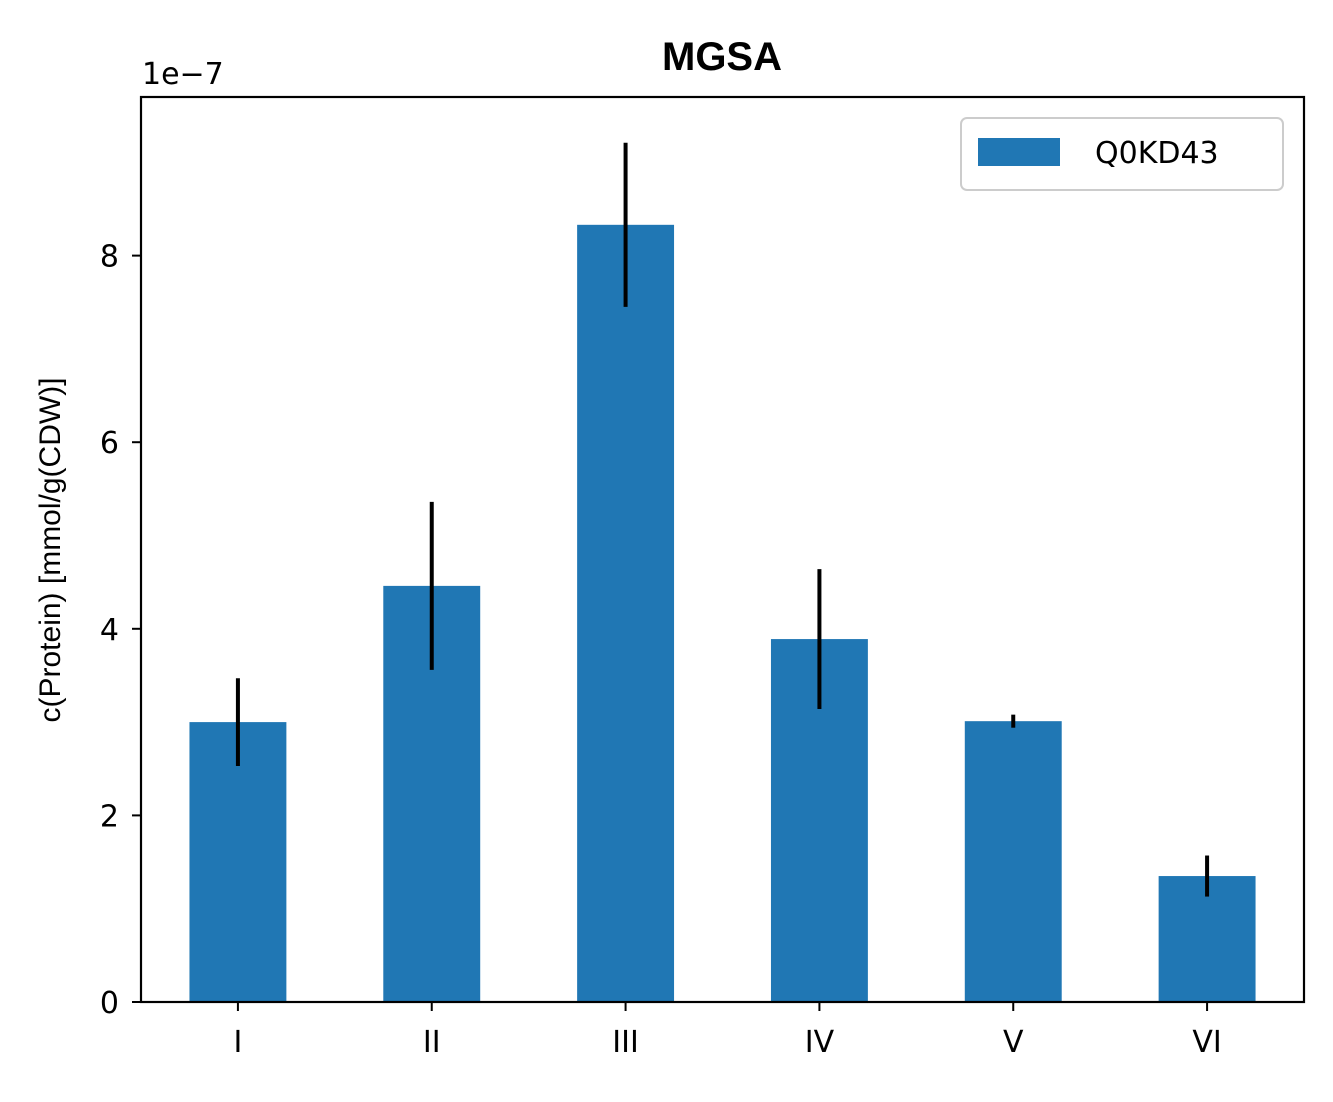 The image size is (1333, 1102). I want to click on bar-III, so click(626, 613).